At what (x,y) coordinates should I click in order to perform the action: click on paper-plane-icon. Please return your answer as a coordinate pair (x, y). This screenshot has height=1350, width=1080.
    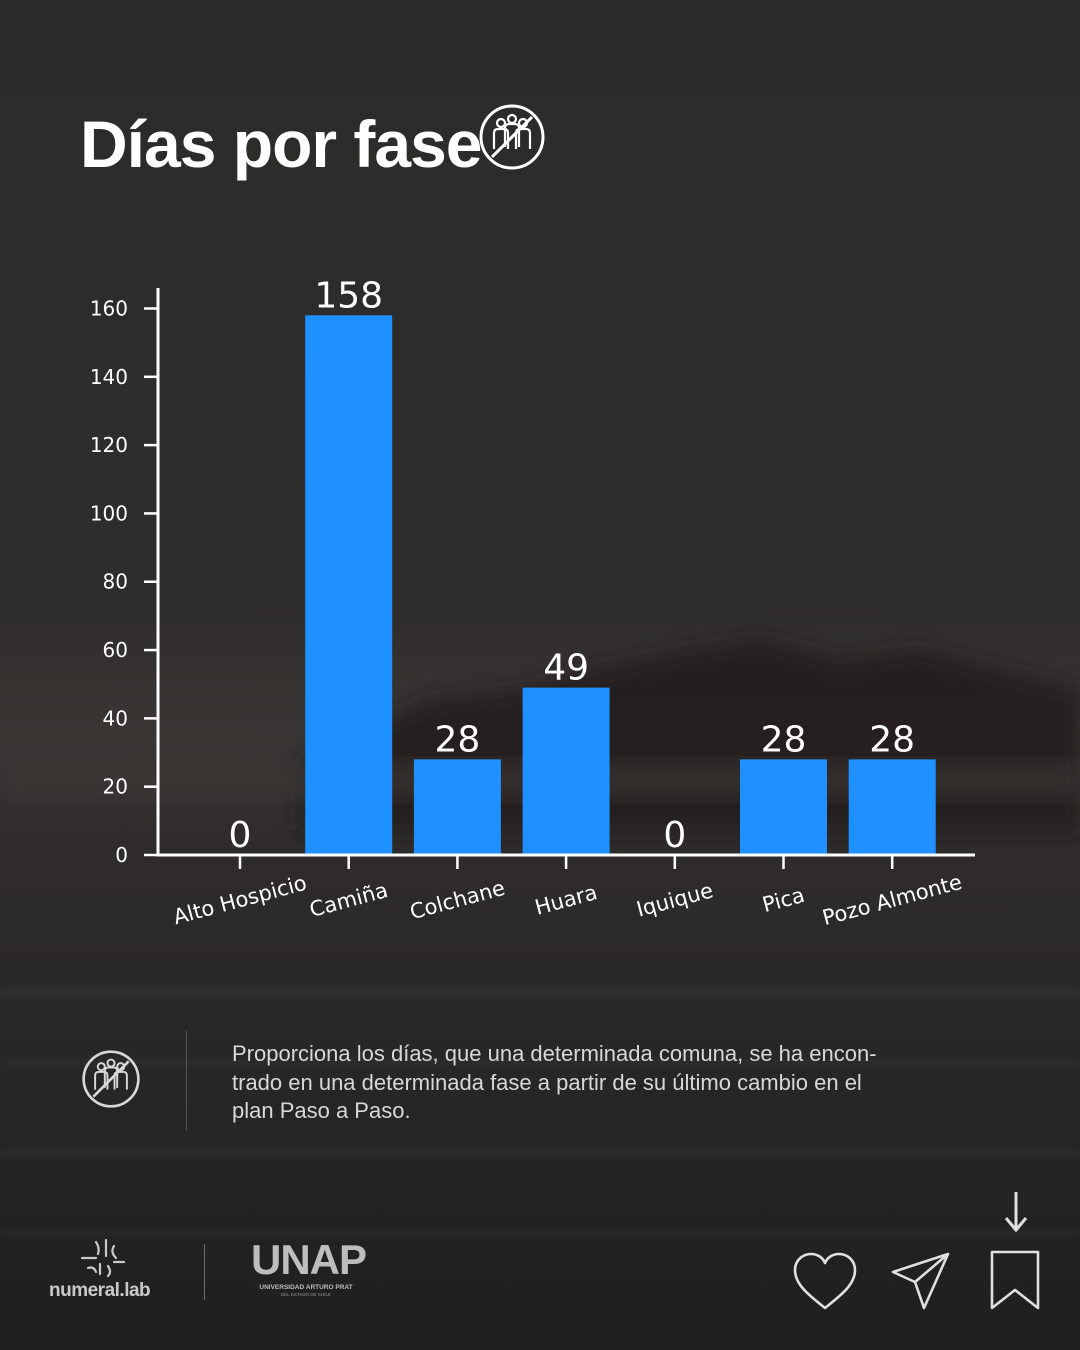
    Looking at the image, I should click on (920, 1281).